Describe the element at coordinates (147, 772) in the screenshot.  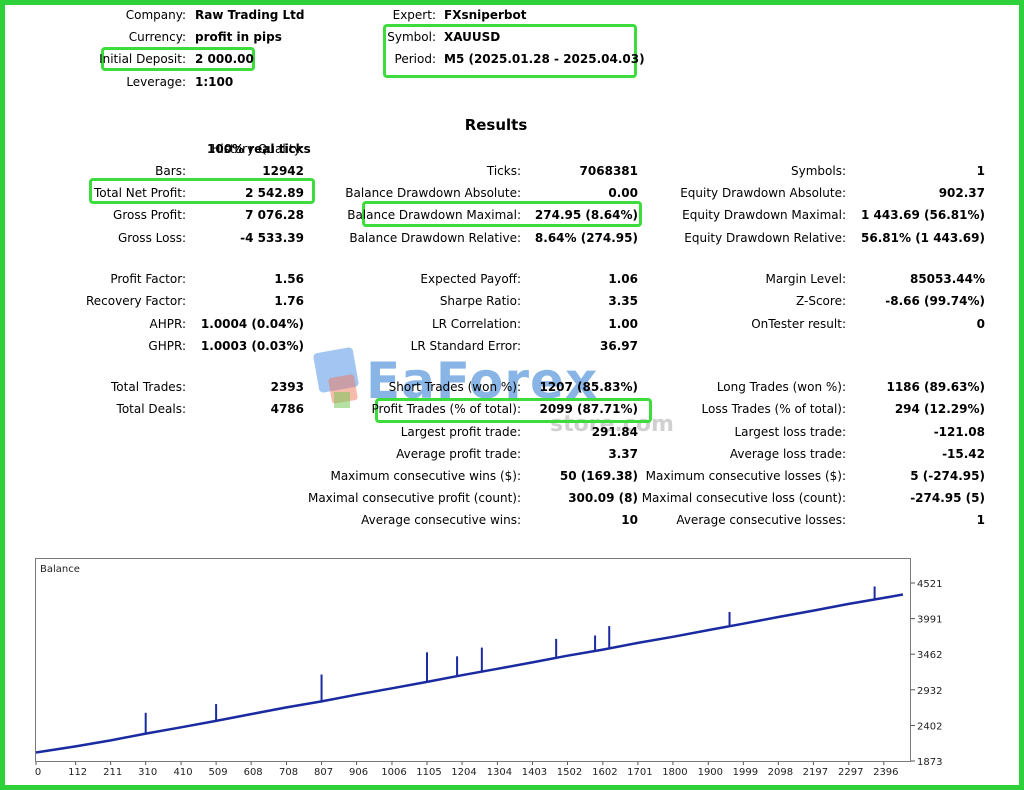
I see `x-tick-label: 310` at that location.